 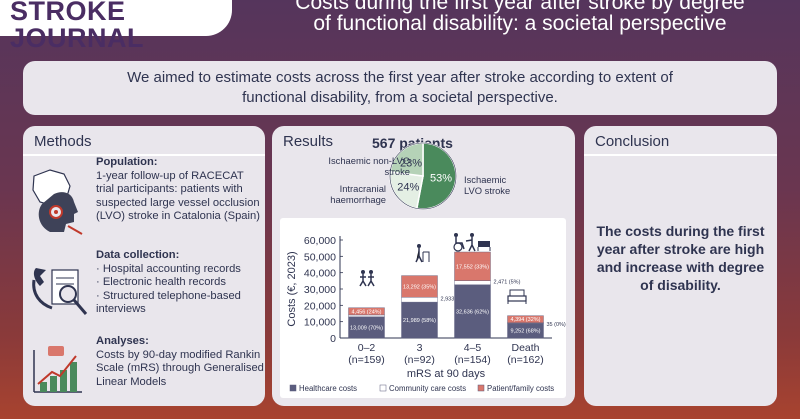 I want to click on wheelchair-icon, so click(x=472, y=242).